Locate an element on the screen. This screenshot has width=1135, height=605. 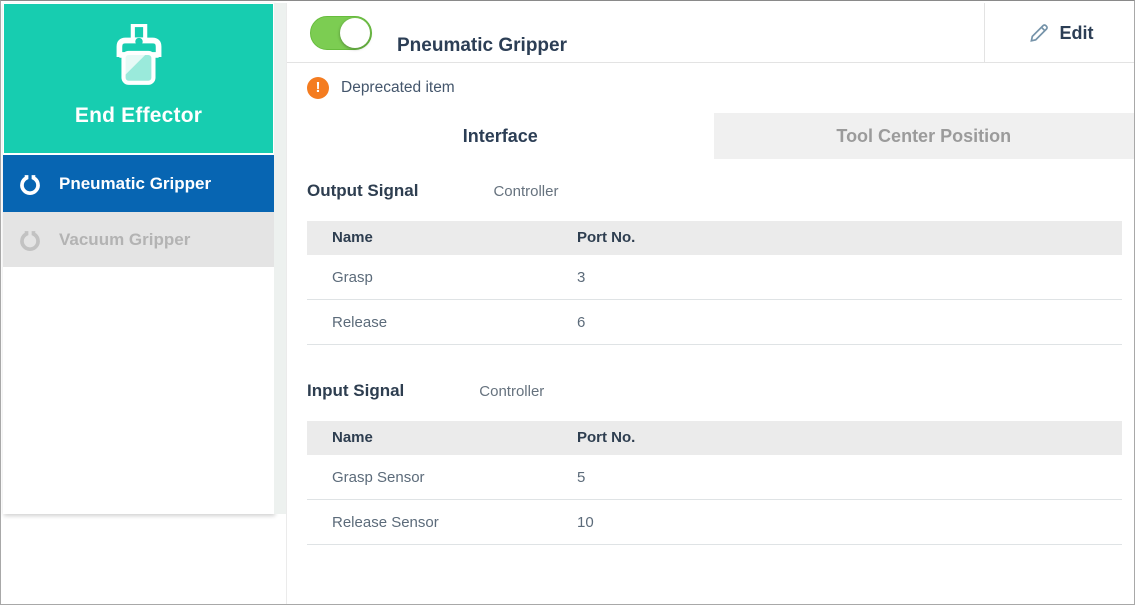
deprecated-notice: ! Deprecated item is located at coordinates (710, 88).